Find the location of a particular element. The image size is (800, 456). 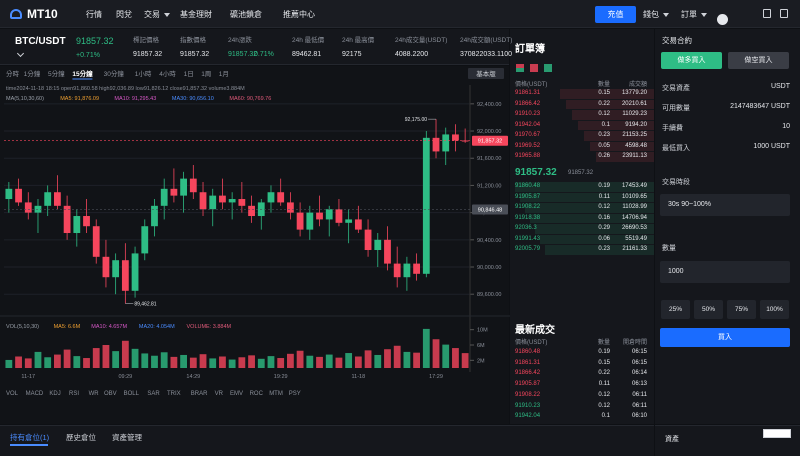

bottom-tab: 資產管理 is located at coordinates (127, 437).